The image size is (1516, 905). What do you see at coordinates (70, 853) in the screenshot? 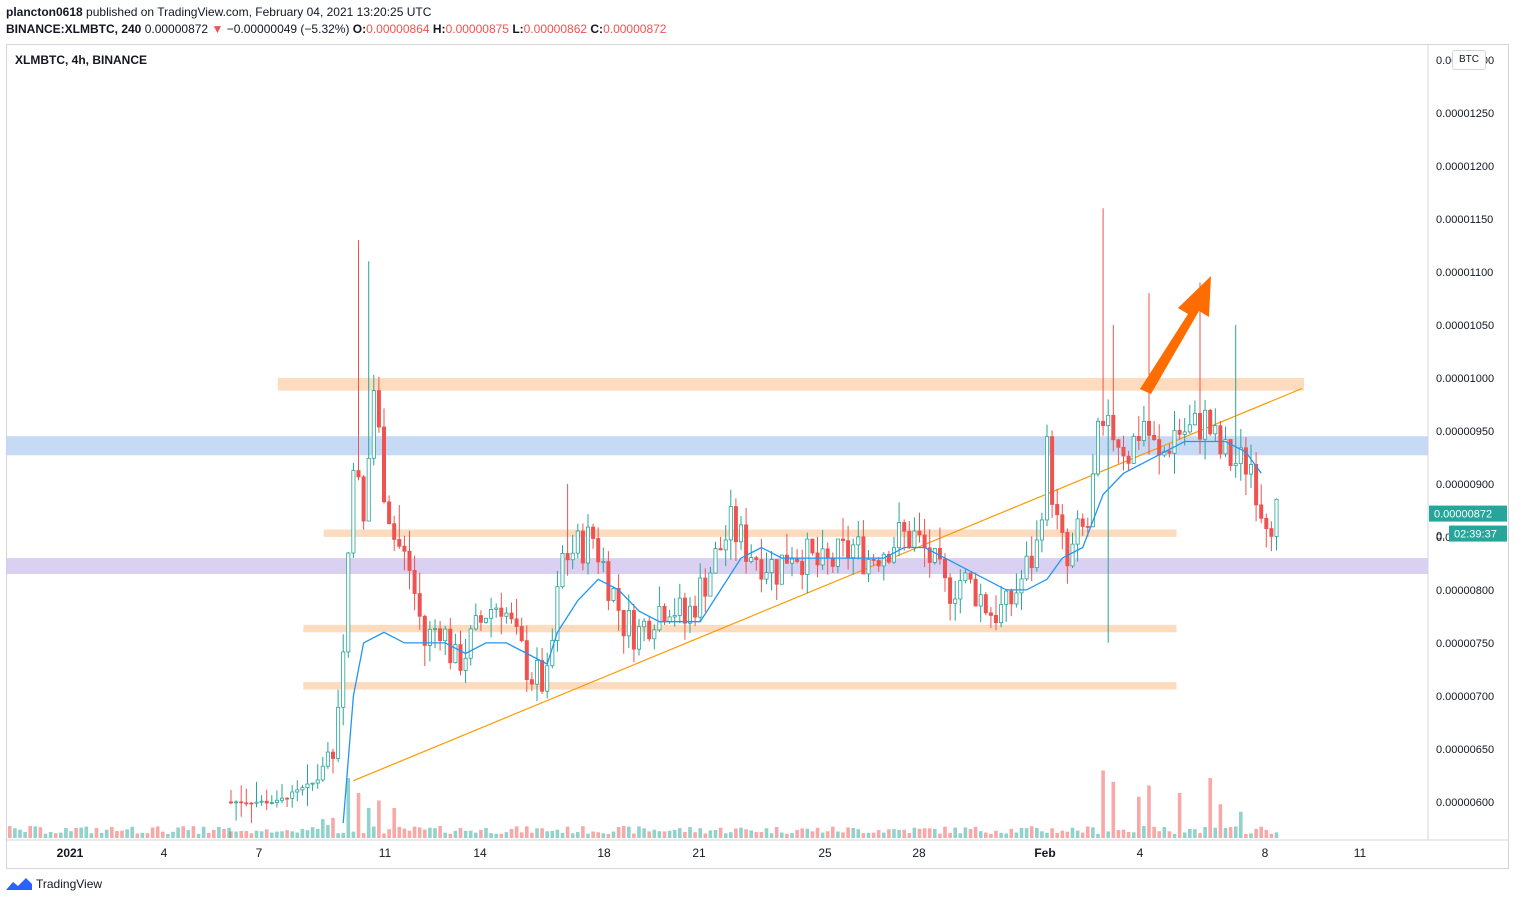
I see `time-tick-label: 2021` at bounding box center [70, 853].